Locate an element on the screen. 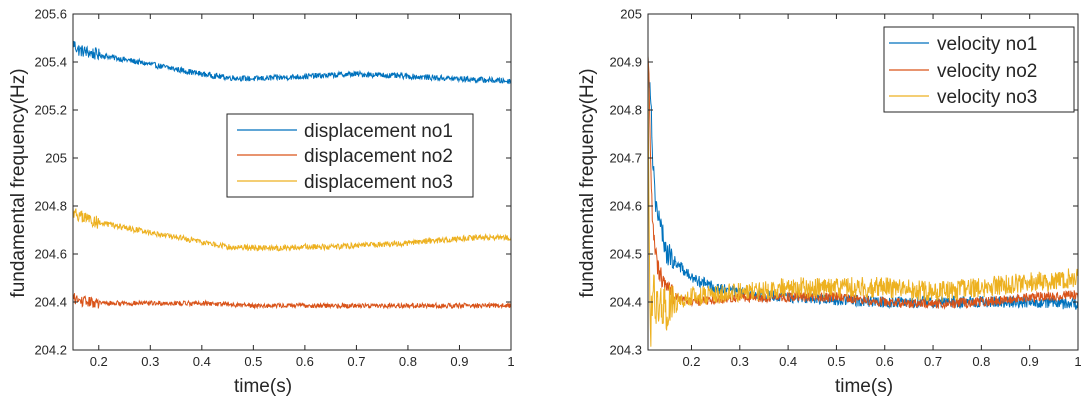 The height and width of the screenshot is (401, 1081). legend: velocity no1 velocity no2 velocity no3 is located at coordinates (979, 69).